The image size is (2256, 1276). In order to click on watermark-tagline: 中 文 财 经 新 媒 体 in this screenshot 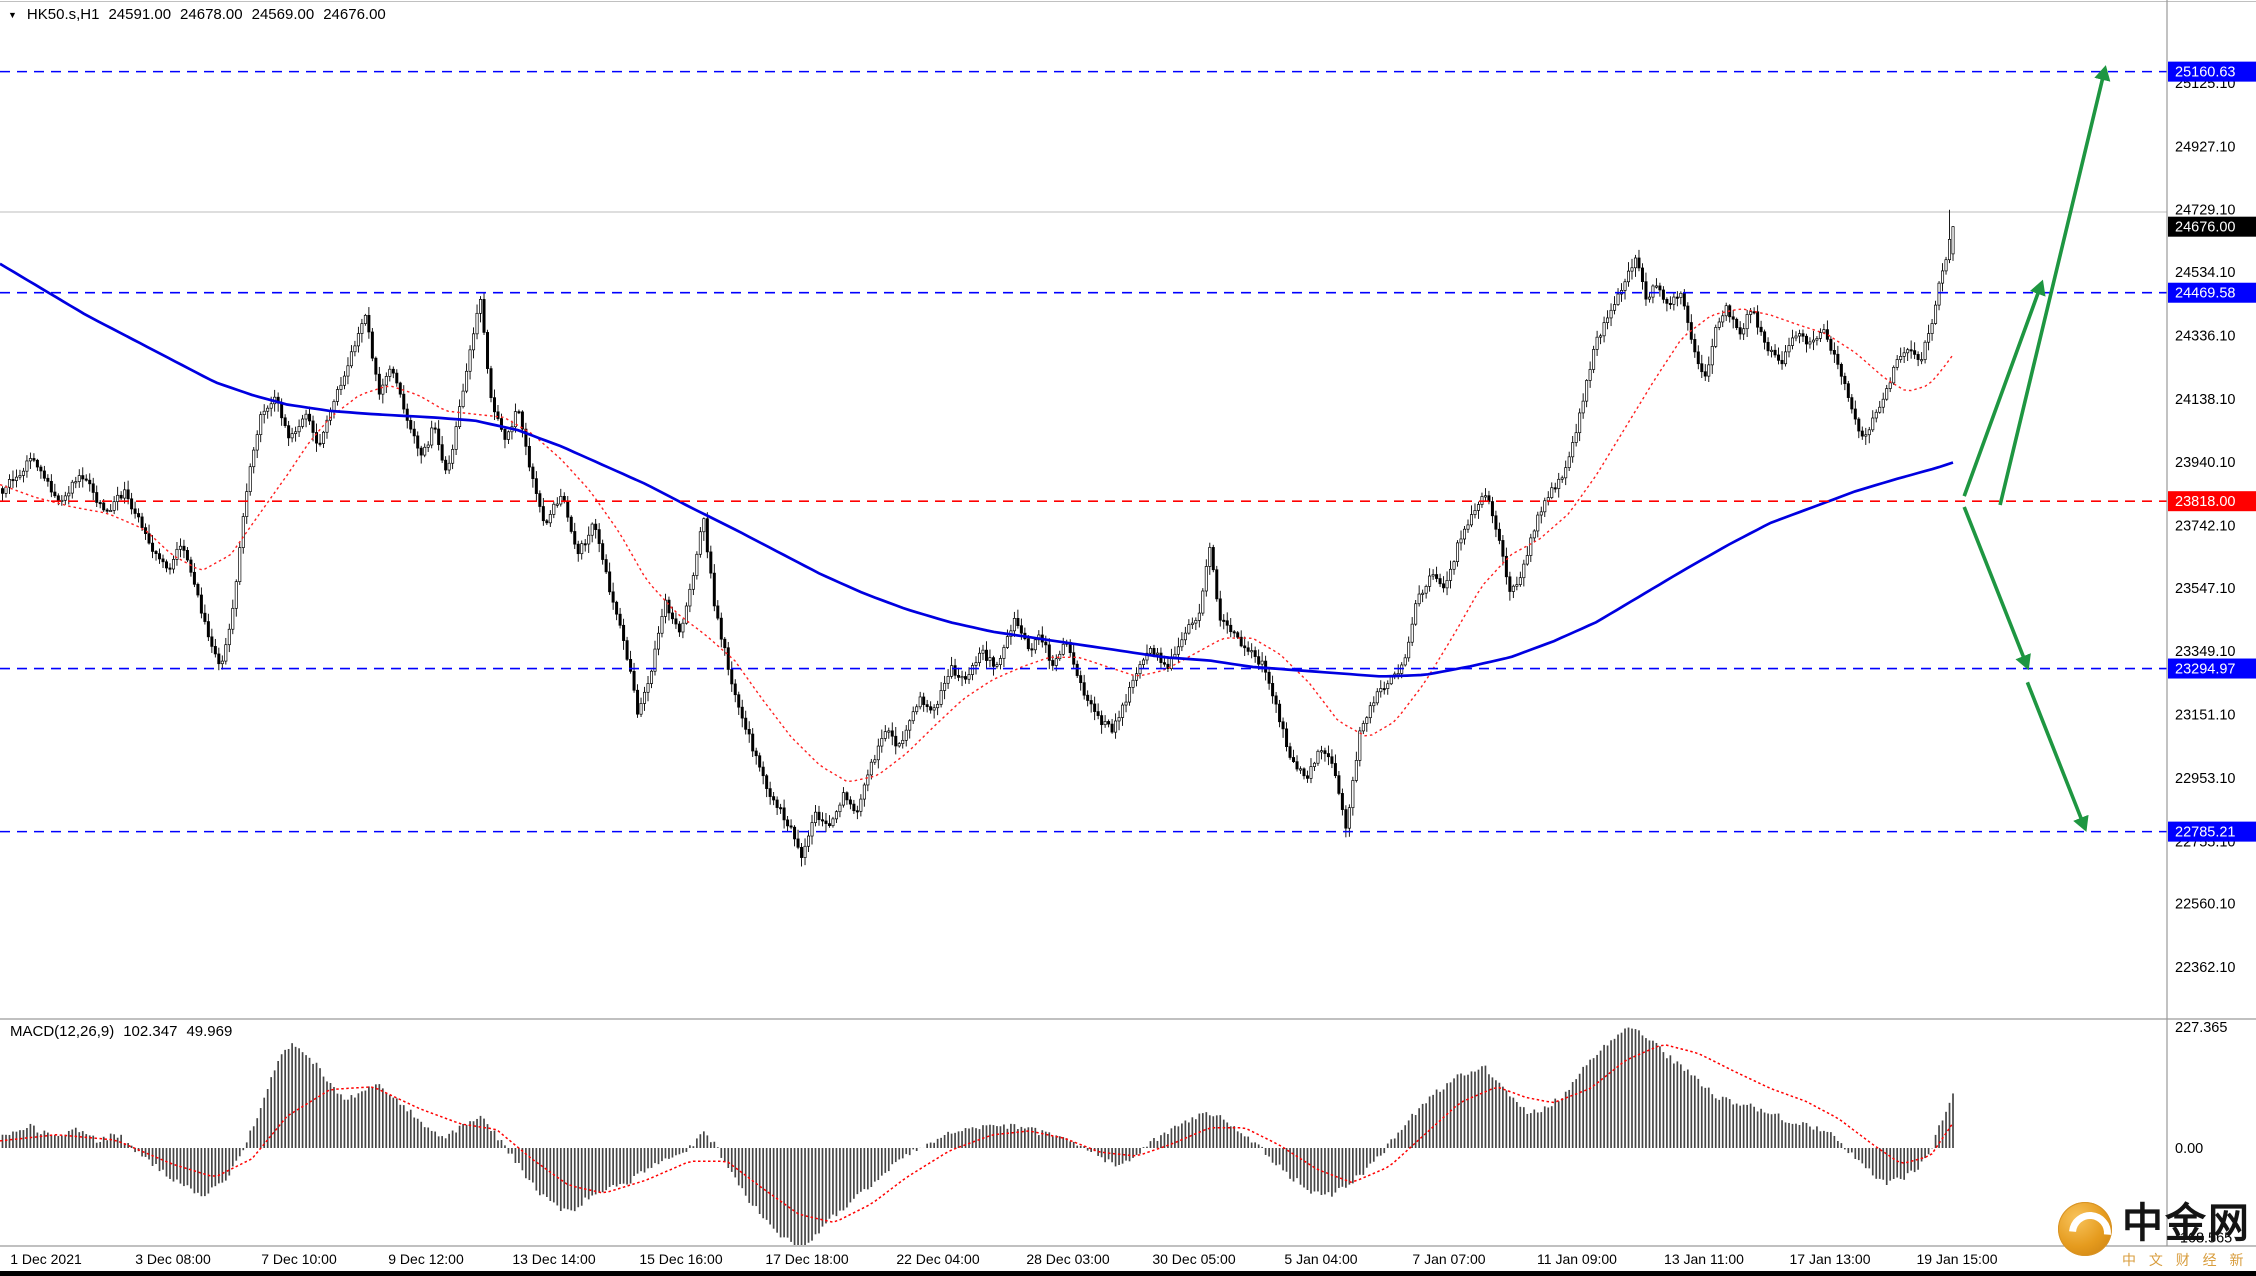, I will do `click(2189, 1260)`.